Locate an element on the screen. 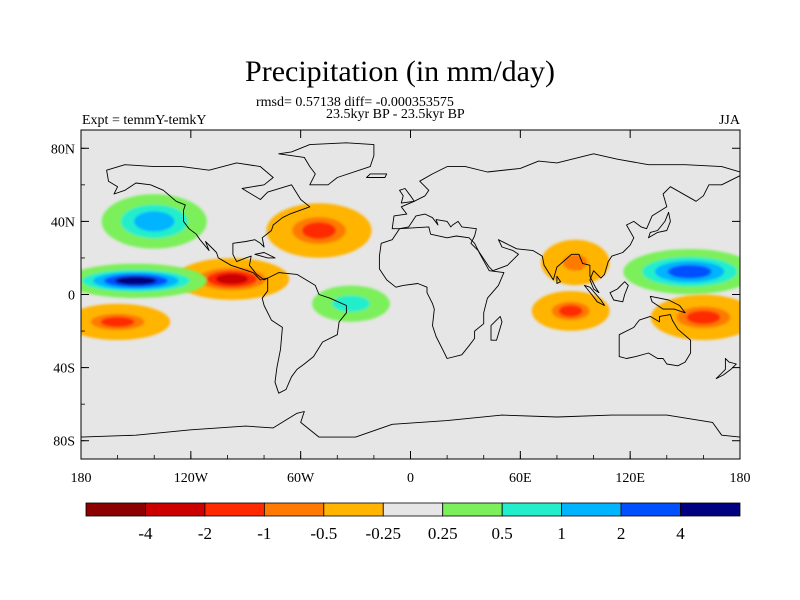 This screenshot has width=800, height=600. x-tick-label: 120E is located at coordinates (630, 478).